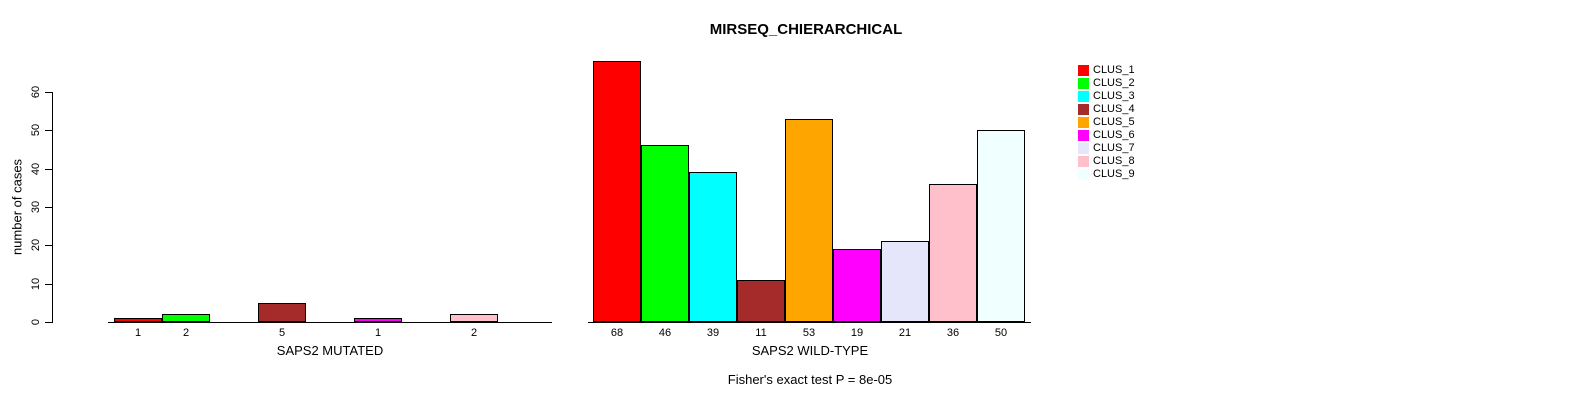  I want to click on y-tick-label: 20, so click(36, 245).